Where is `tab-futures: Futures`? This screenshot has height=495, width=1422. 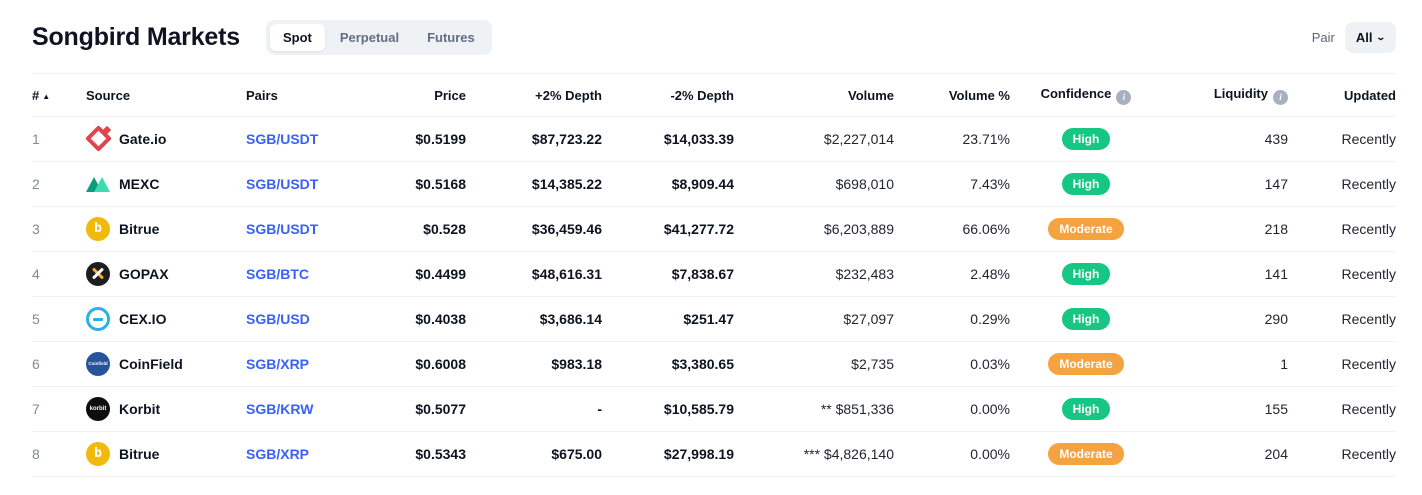
tab-futures: Futures is located at coordinates (451, 37).